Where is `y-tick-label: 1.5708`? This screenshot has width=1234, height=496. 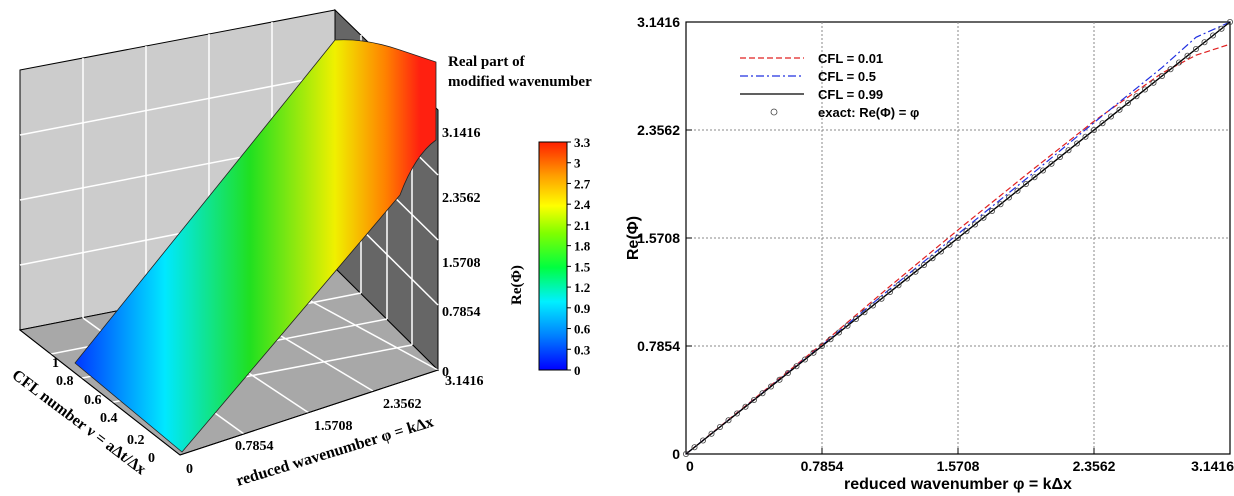 y-tick-label: 1.5708 is located at coordinates (658, 238).